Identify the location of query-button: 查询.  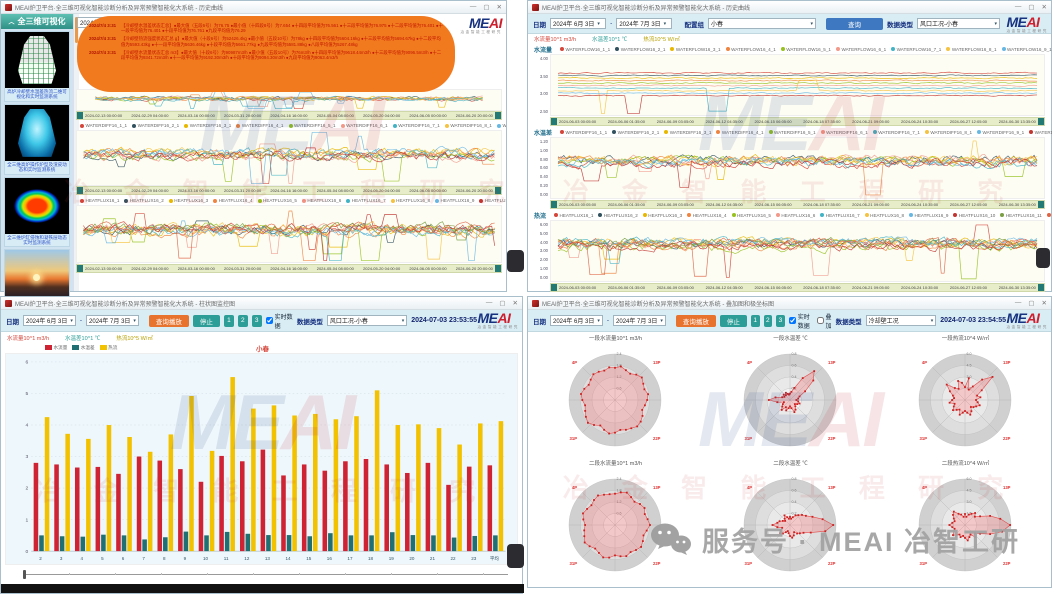
(855, 23).